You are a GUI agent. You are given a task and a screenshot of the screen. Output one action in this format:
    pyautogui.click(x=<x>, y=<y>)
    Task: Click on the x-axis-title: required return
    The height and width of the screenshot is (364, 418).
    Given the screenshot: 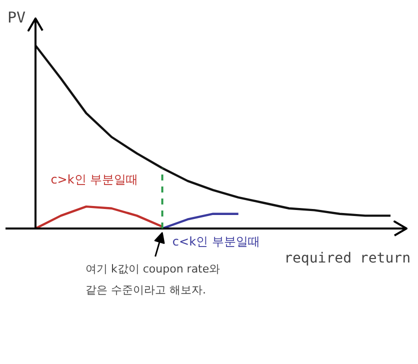 What is the action you would take?
    pyautogui.click(x=347, y=258)
    